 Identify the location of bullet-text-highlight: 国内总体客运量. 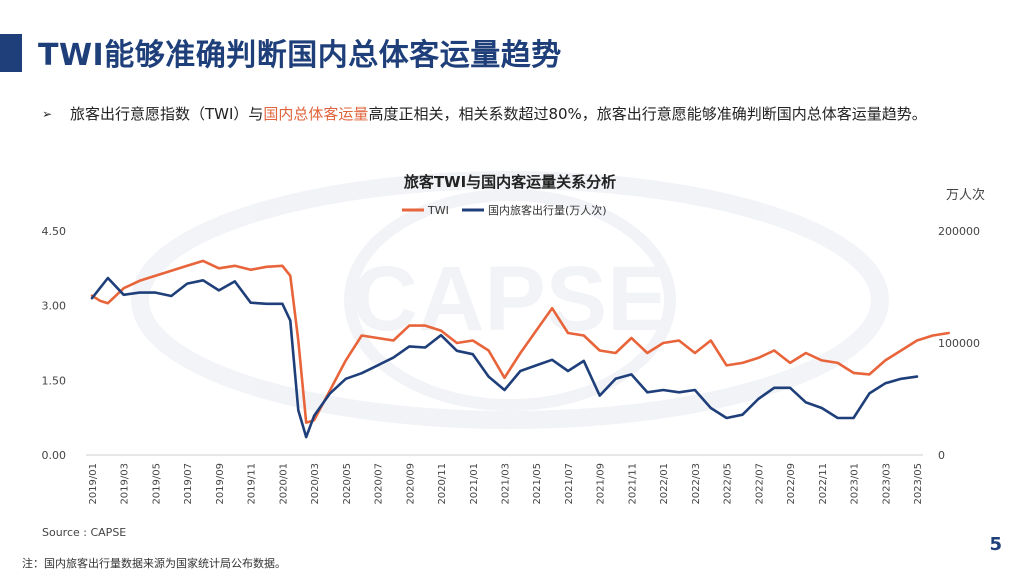
(316, 114).